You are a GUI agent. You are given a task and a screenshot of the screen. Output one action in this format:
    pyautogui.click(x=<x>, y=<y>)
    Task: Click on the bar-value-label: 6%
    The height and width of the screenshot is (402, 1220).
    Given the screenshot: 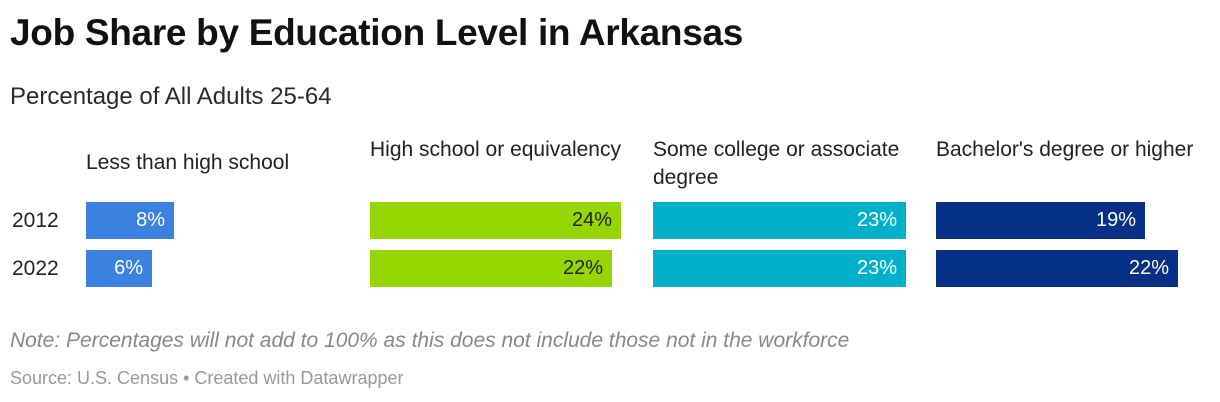 What is the action you would take?
    pyautogui.click(x=128, y=268)
    